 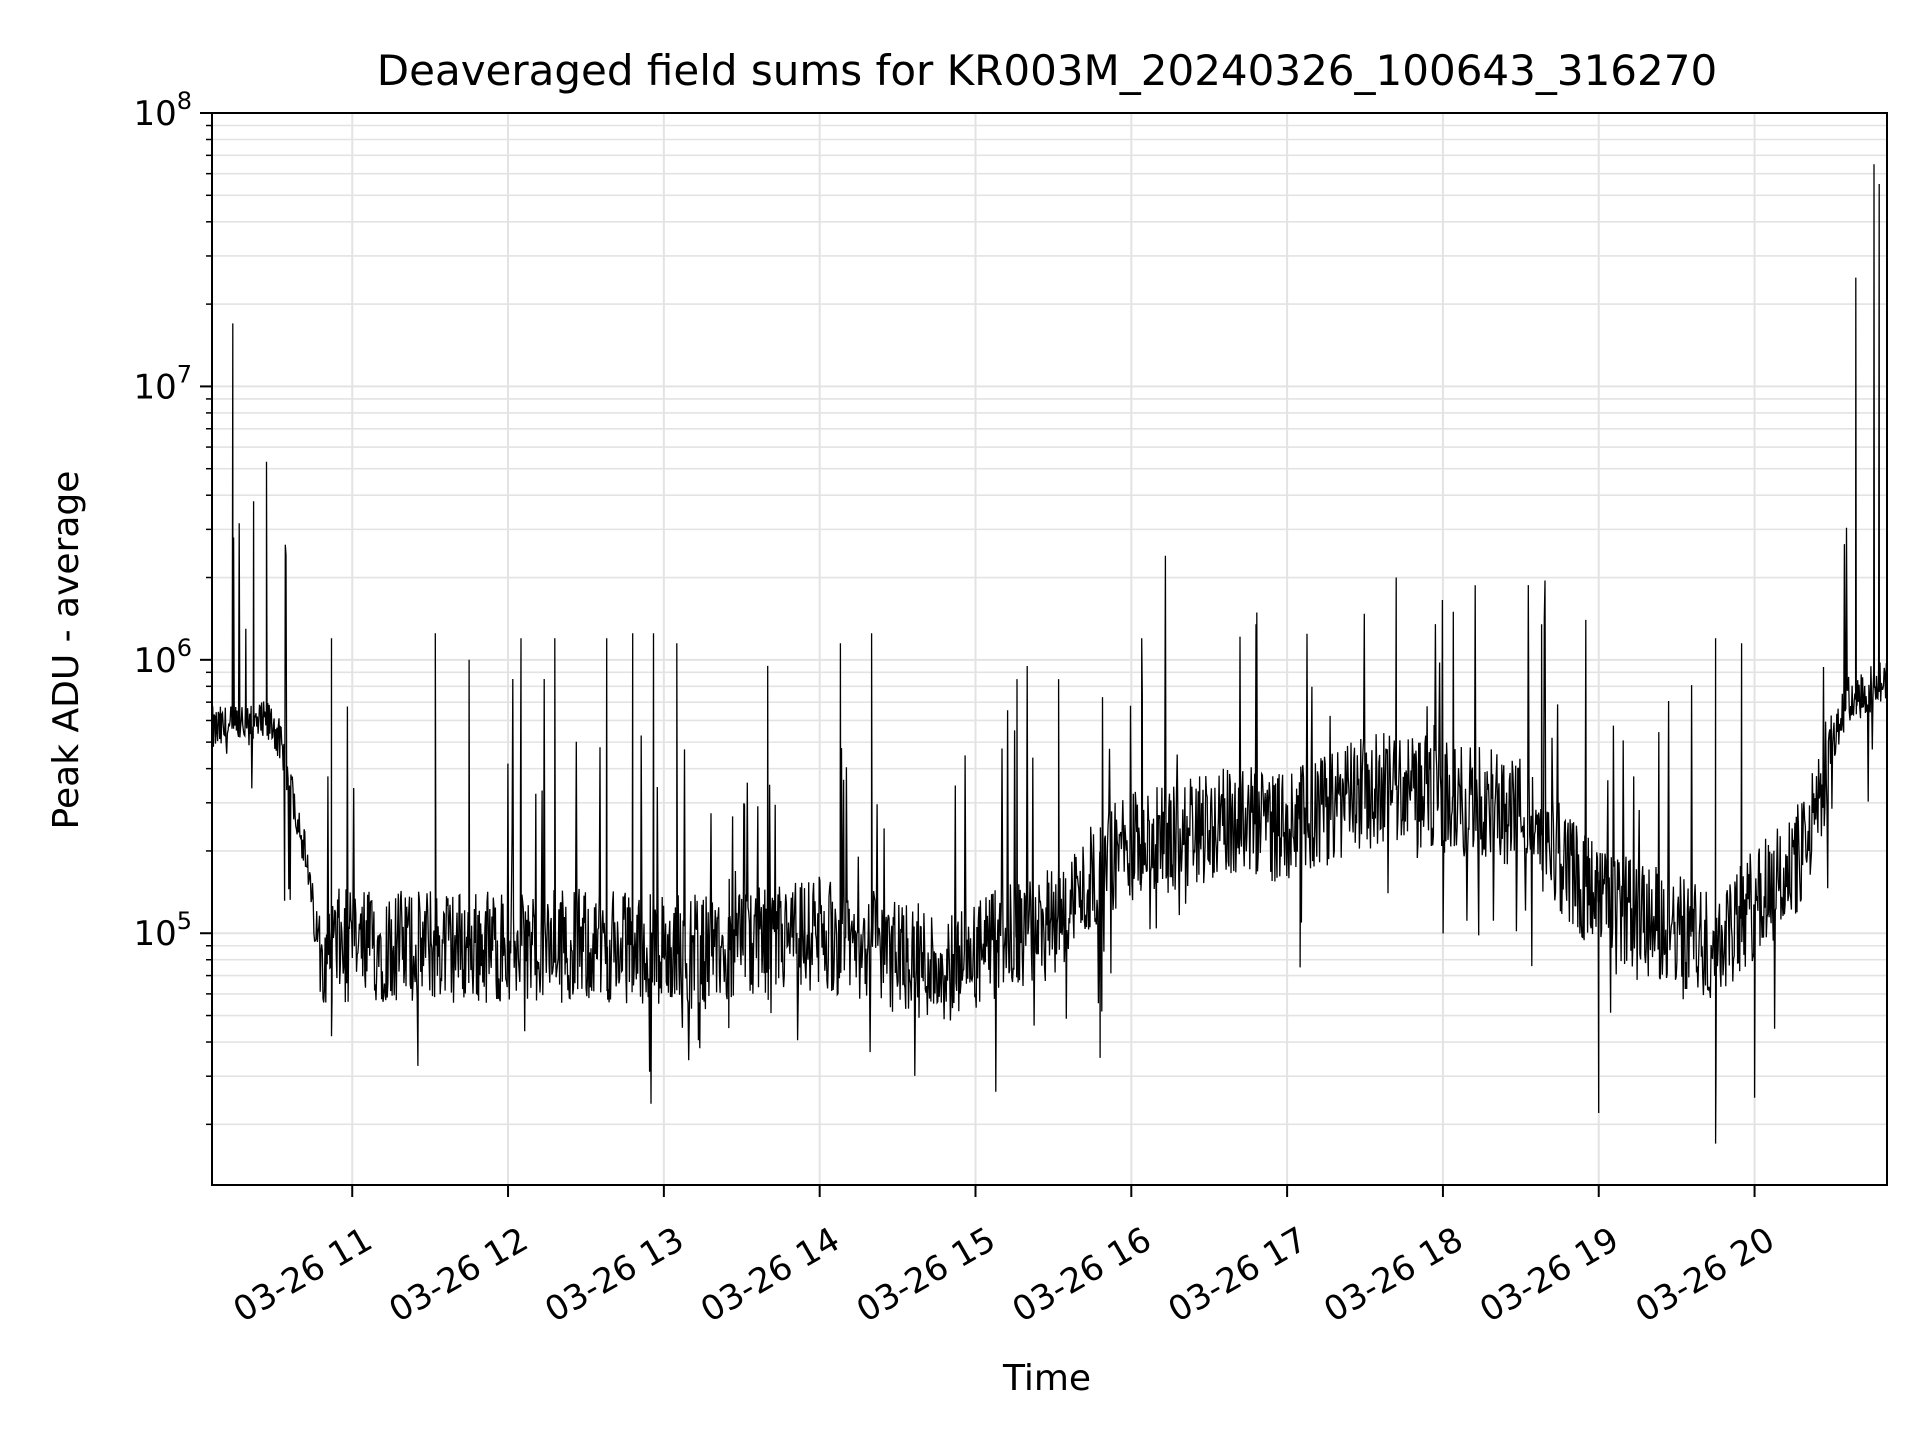 What do you see at coordinates (162, 110) in the screenshot?
I see `y-tick-label: 10⁸` at bounding box center [162, 110].